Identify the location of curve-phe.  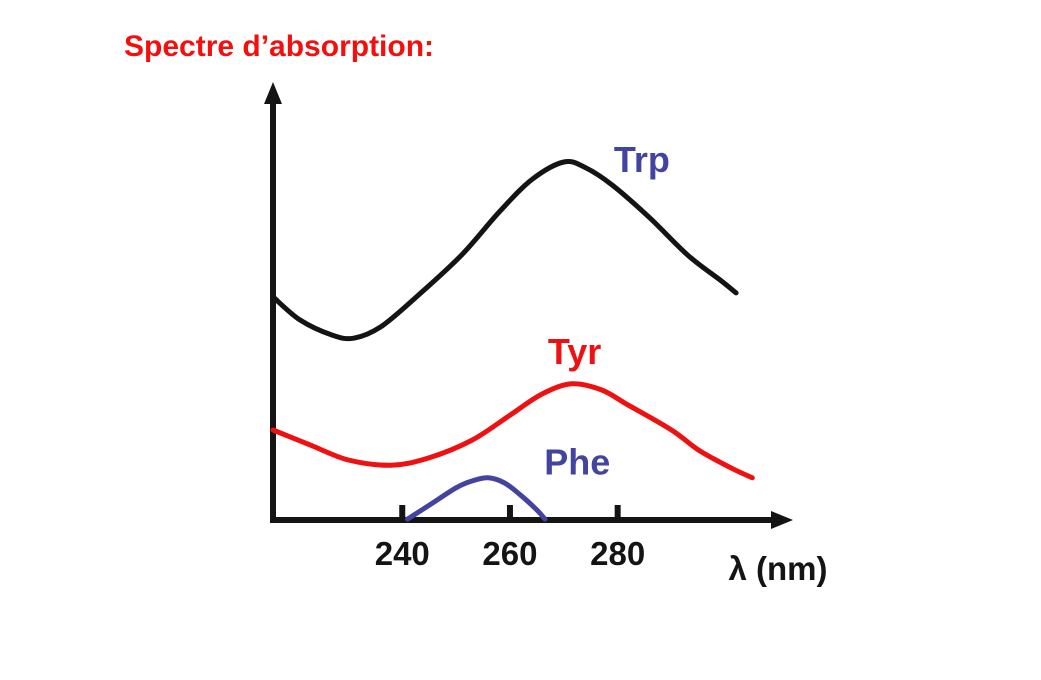
(476, 498).